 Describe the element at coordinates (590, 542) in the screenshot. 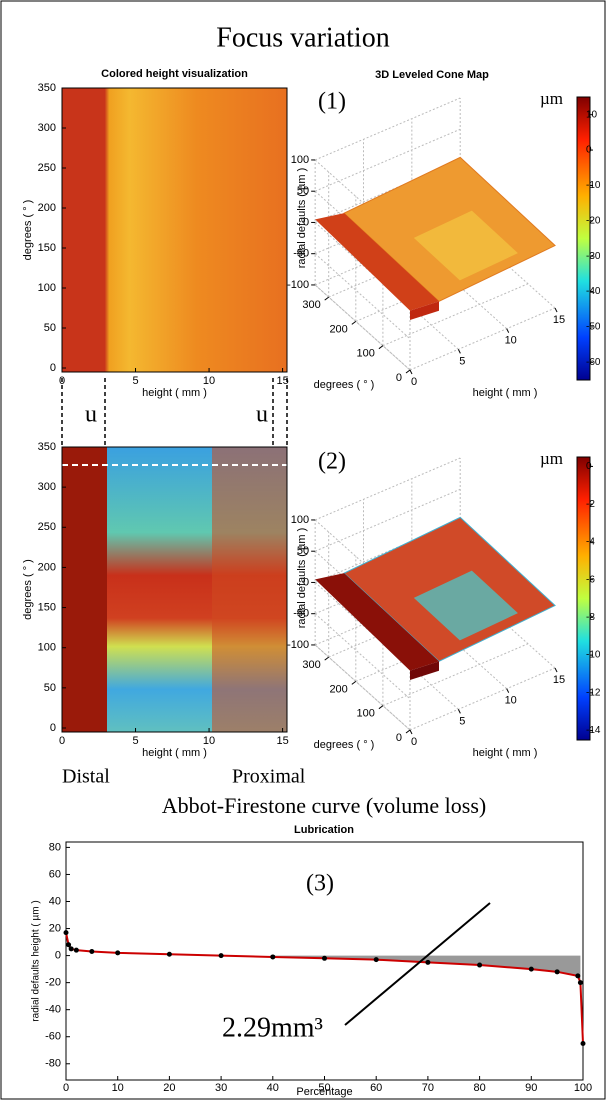

I see `colorbar-tick-label: -4` at that location.